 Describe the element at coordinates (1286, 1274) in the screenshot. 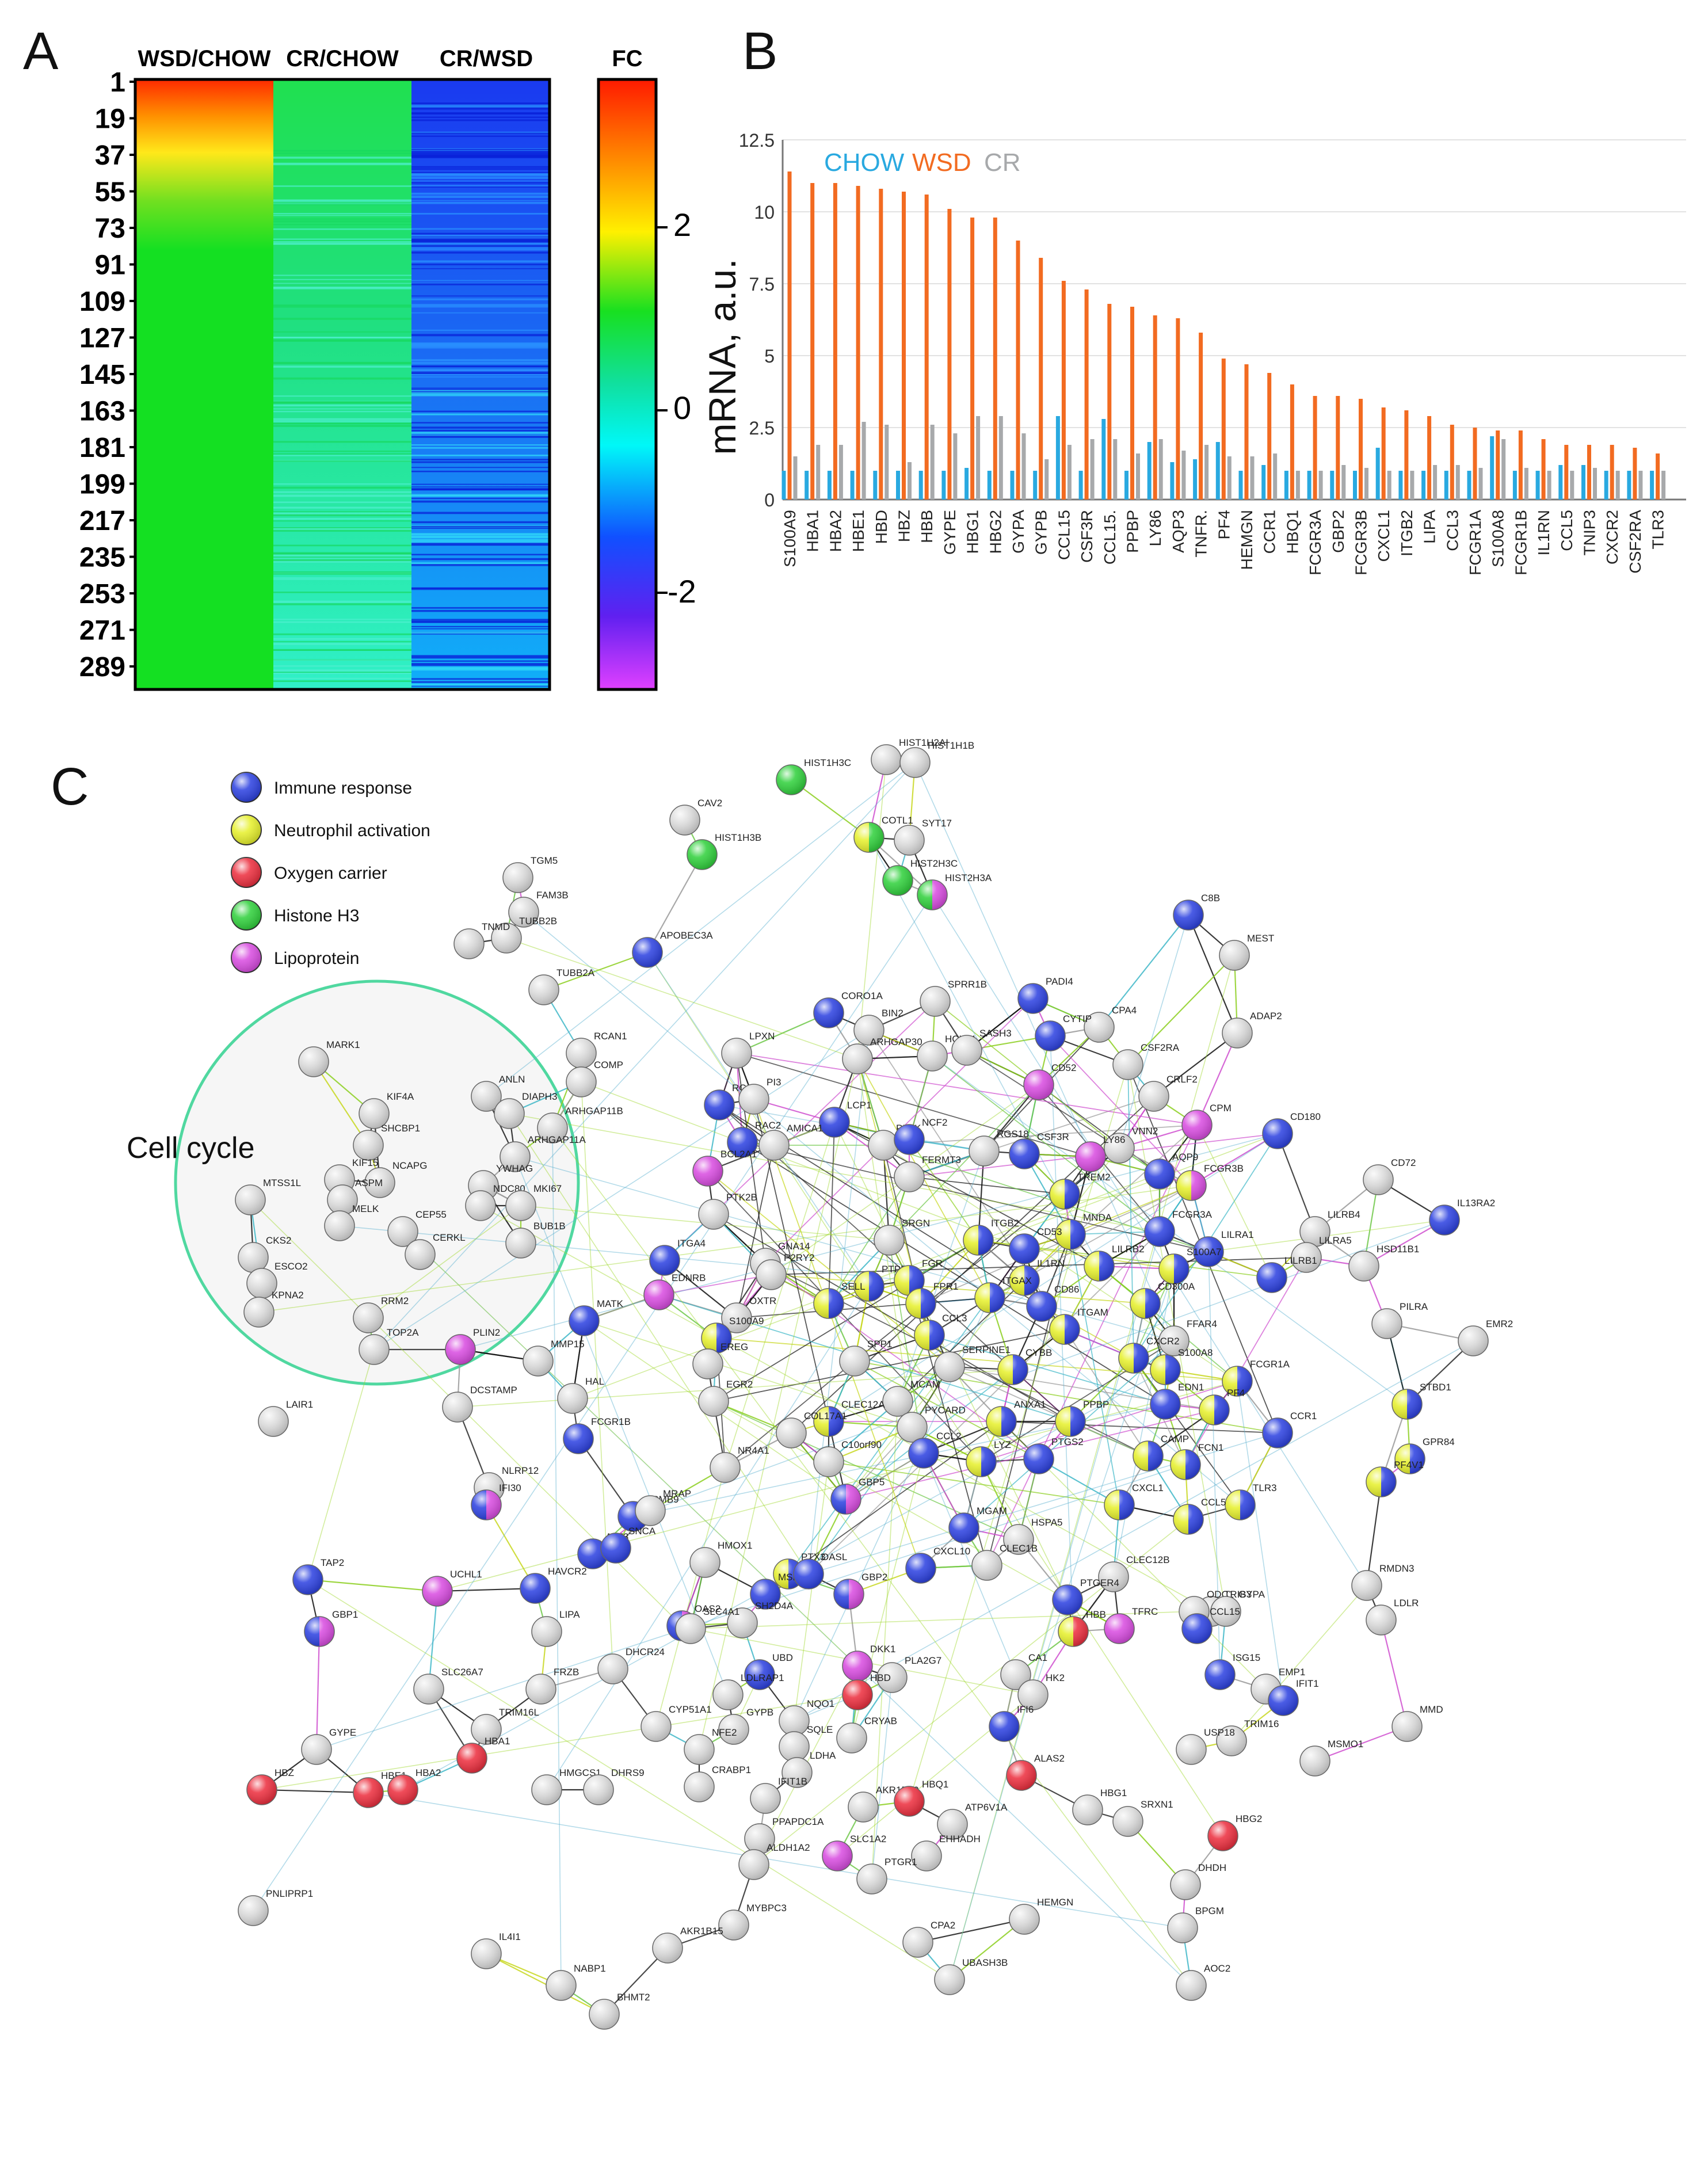

I see `network-node: LILRB1` at that location.